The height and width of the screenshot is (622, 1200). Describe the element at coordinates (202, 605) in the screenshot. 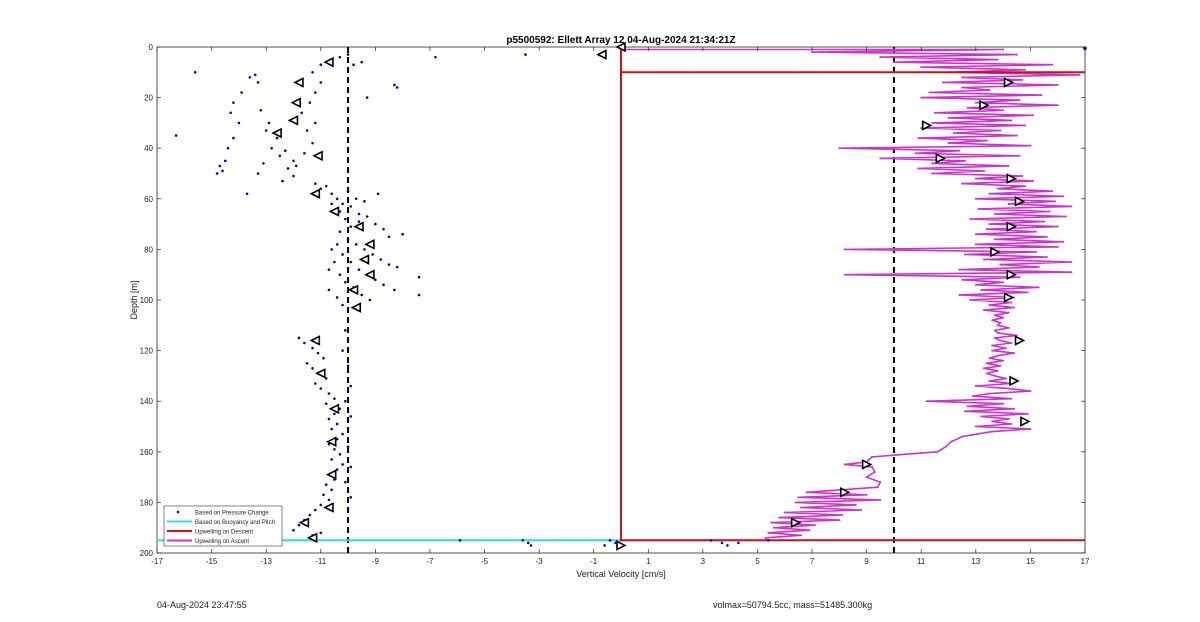

I see `footer-timestamp: 04-Aug-2024 23:47:55` at that location.